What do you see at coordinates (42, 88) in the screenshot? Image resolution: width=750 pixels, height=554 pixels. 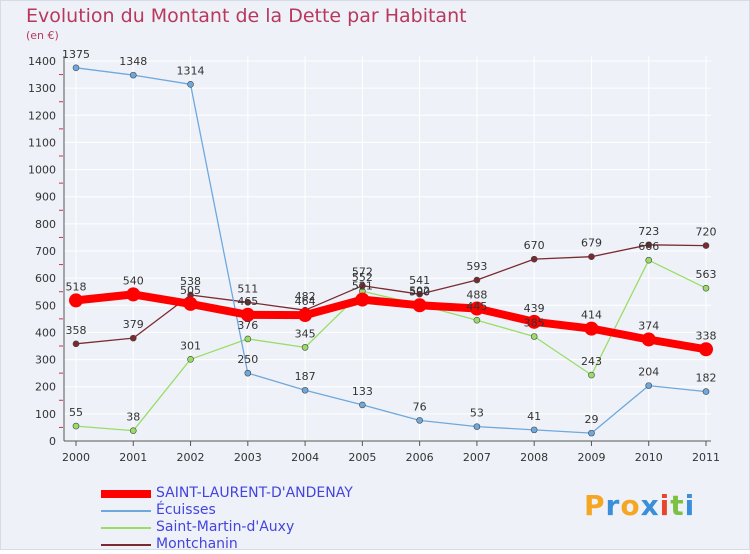 I see `y-tick-label: 1300` at bounding box center [42, 88].